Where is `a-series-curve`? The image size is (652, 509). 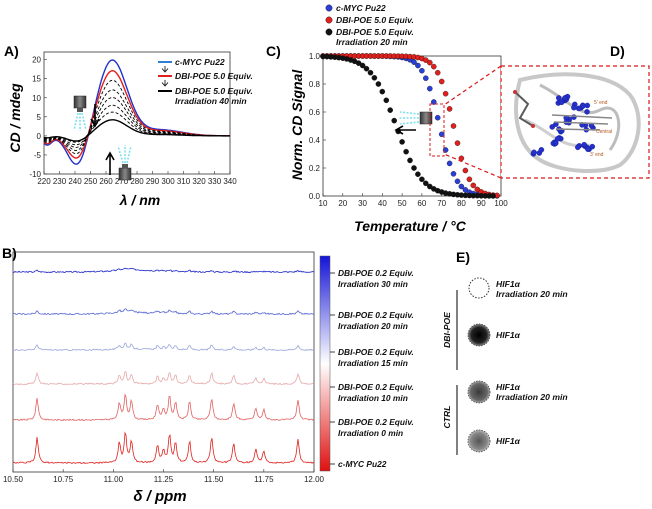 a-series-curve is located at coordinates (136, 130).